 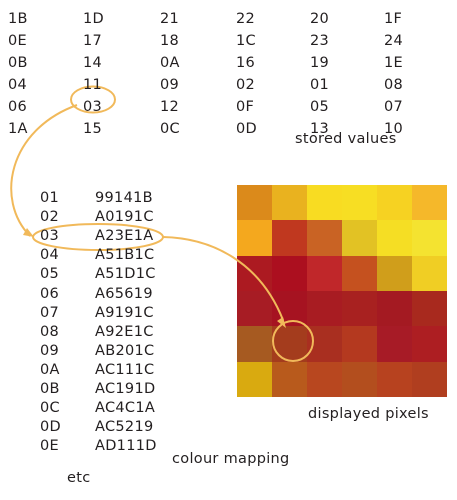 I want to click on stored-value-highlight-ellipse, so click(x=93, y=99).